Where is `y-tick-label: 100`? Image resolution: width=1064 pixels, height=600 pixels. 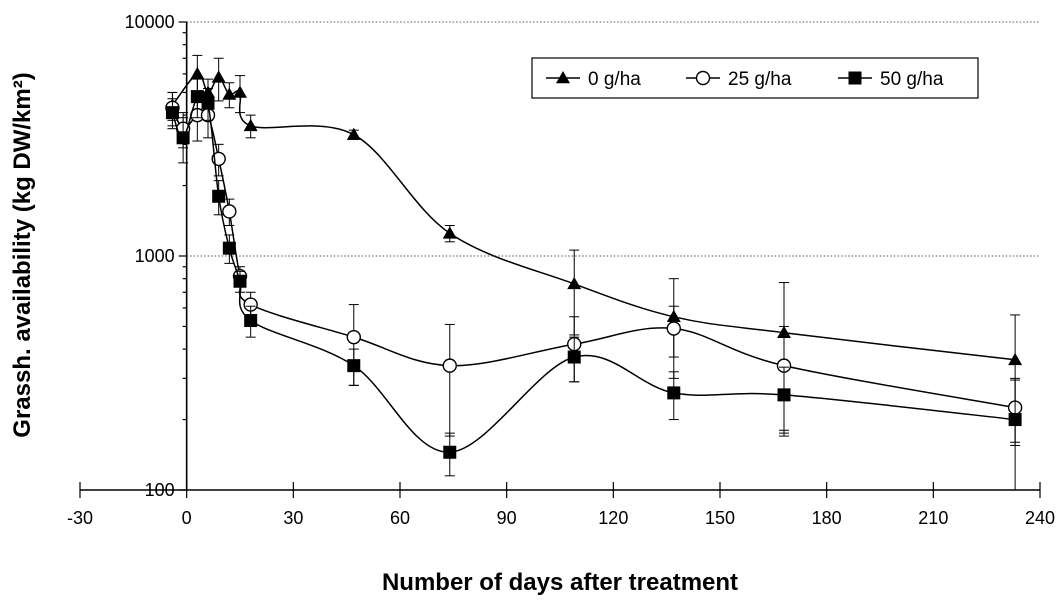
y-tick-label: 100 is located at coordinates (160, 490).